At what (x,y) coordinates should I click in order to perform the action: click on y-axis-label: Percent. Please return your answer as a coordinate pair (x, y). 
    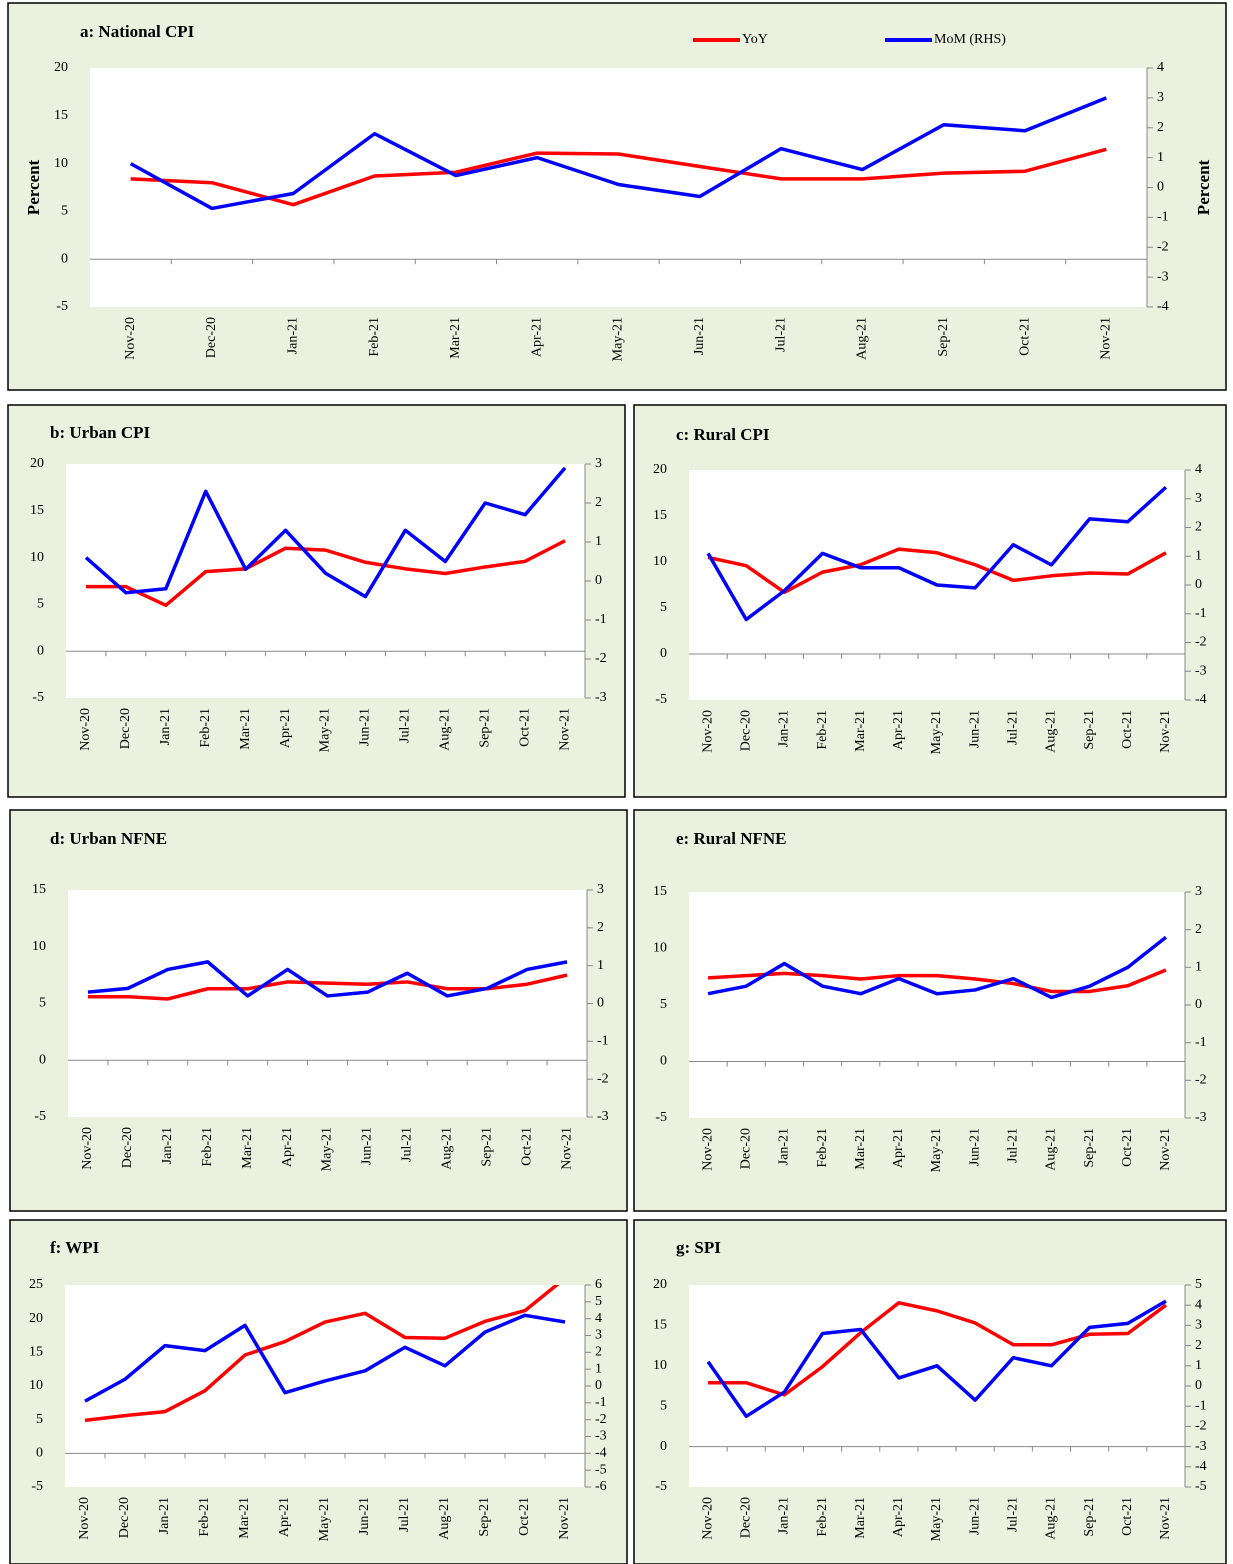
    Looking at the image, I should click on (33, 187).